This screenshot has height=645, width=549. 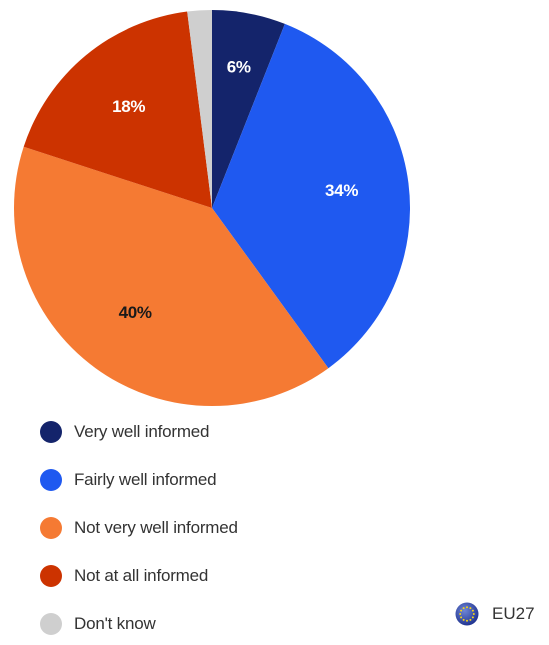 I want to click on pie-slice-label: 40%, so click(x=135, y=312).